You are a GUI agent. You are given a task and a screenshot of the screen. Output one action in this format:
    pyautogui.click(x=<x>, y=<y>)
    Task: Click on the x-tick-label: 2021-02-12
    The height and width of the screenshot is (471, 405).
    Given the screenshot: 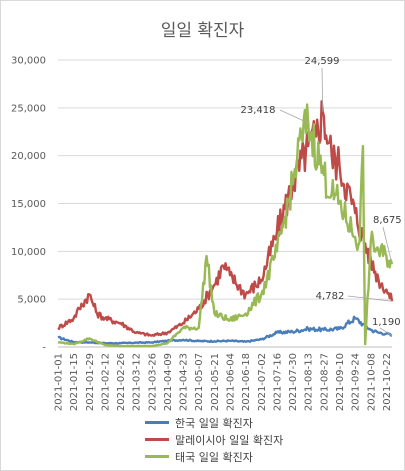 What is the action you would take?
    pyautogui.click(x=105, y=382)
    